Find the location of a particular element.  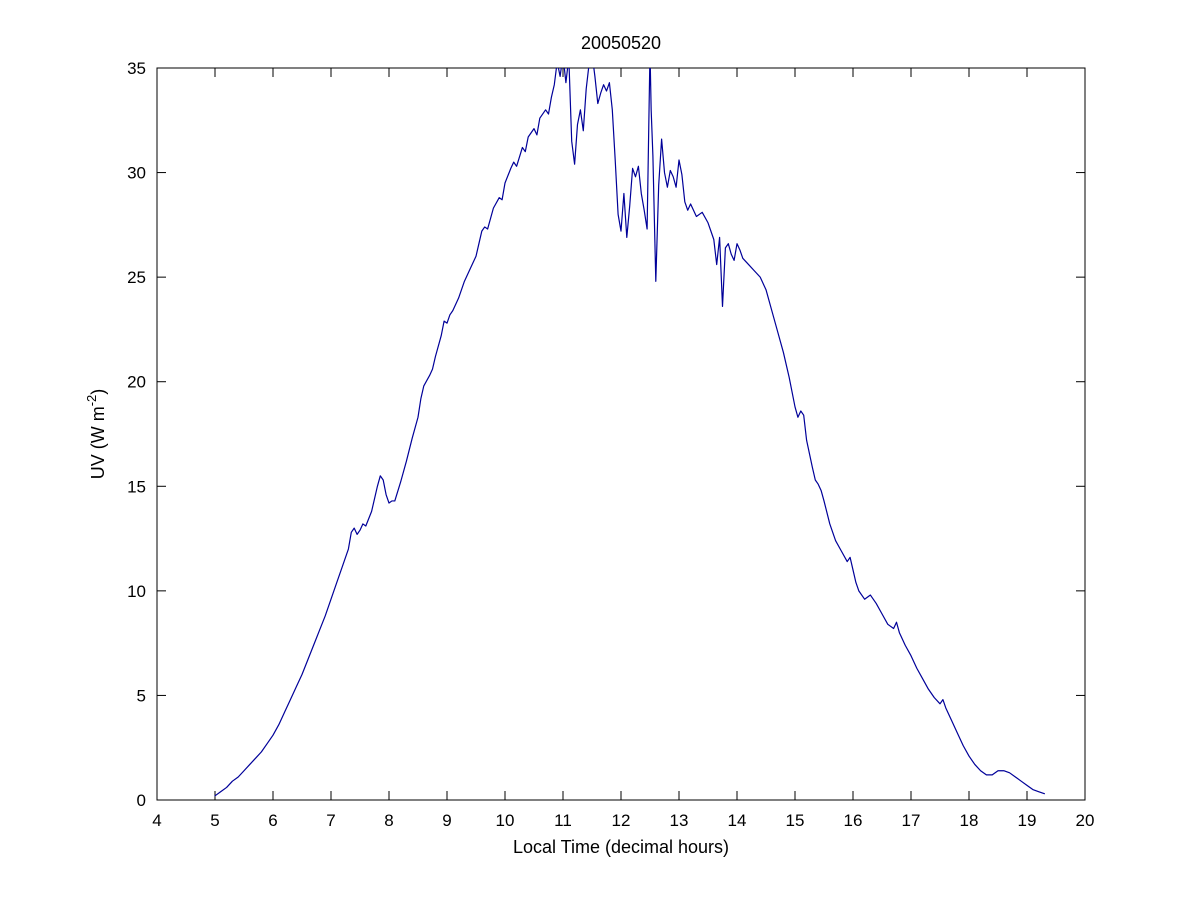

y-tick-label: 35 is located at coordinates (136, 68).